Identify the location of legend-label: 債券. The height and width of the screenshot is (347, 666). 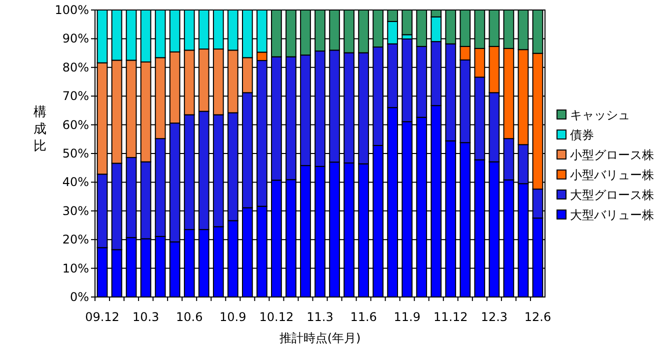
(582, 135).